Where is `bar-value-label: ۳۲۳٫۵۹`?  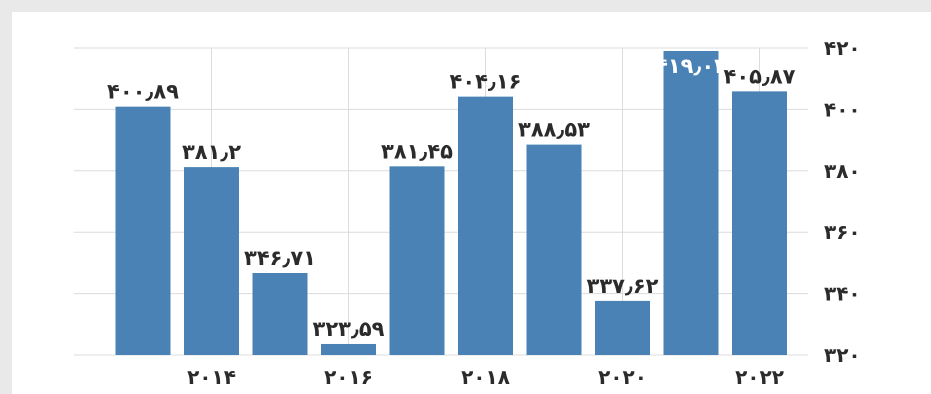
bar-value-label: ۳۲۳٫۵۹ is located at coordinates (349, 329).